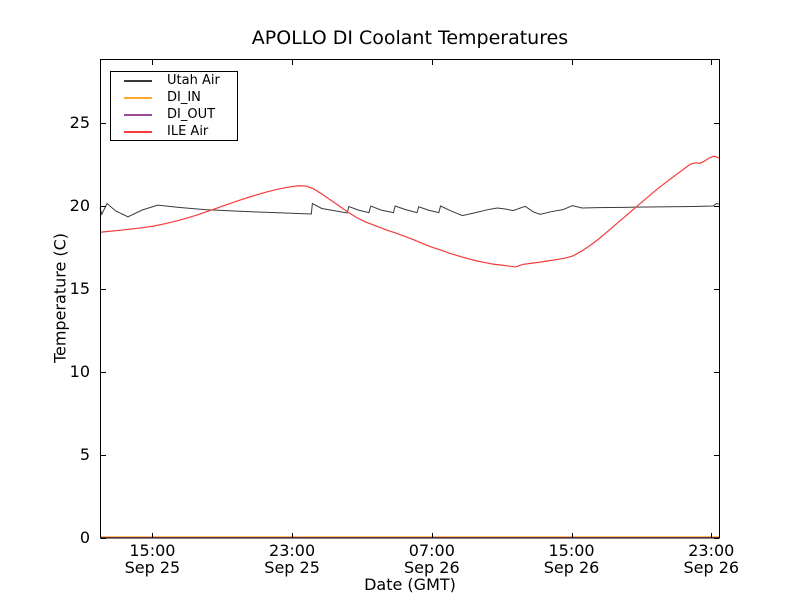 The image size is (800, 600). What do you see at coordinates (84, 454) in the screenshot?
I see `y-tick-label: 5` at bounding box center [84, 454].